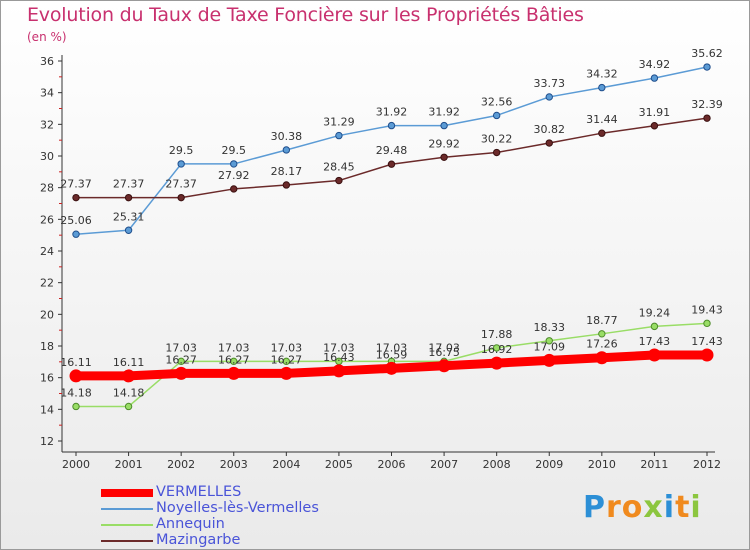 The width and height of the screenshot is (750, 550). I want to click on x-tick-label: 2009, so click(549, 464).